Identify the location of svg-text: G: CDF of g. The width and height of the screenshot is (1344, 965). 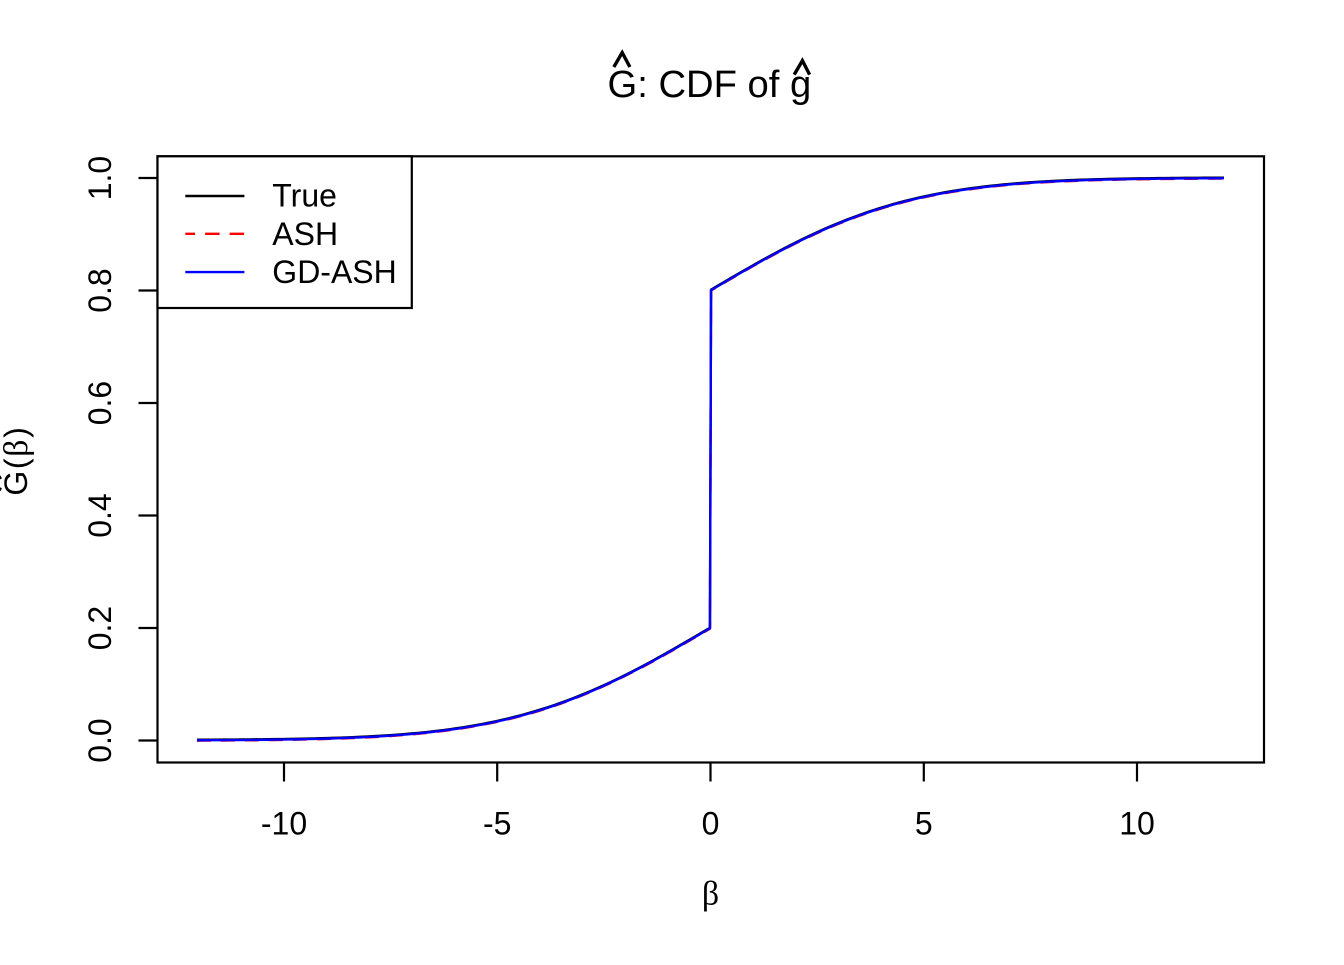
(710, 84).